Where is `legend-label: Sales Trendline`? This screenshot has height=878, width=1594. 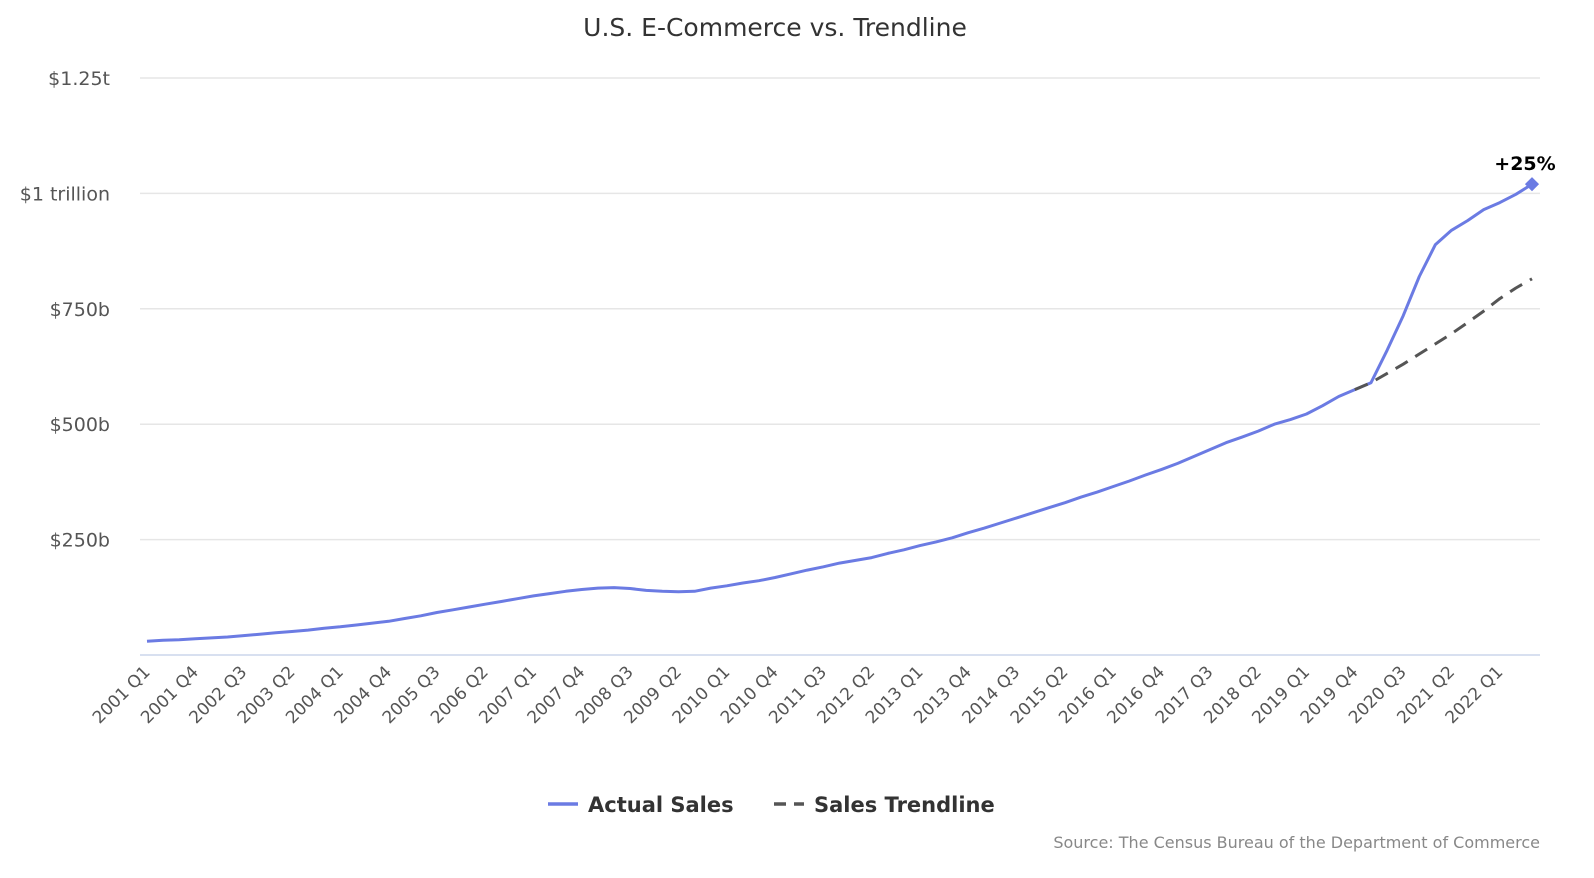 legend-label: Sales Trendline is located at coordinates (904, 805).